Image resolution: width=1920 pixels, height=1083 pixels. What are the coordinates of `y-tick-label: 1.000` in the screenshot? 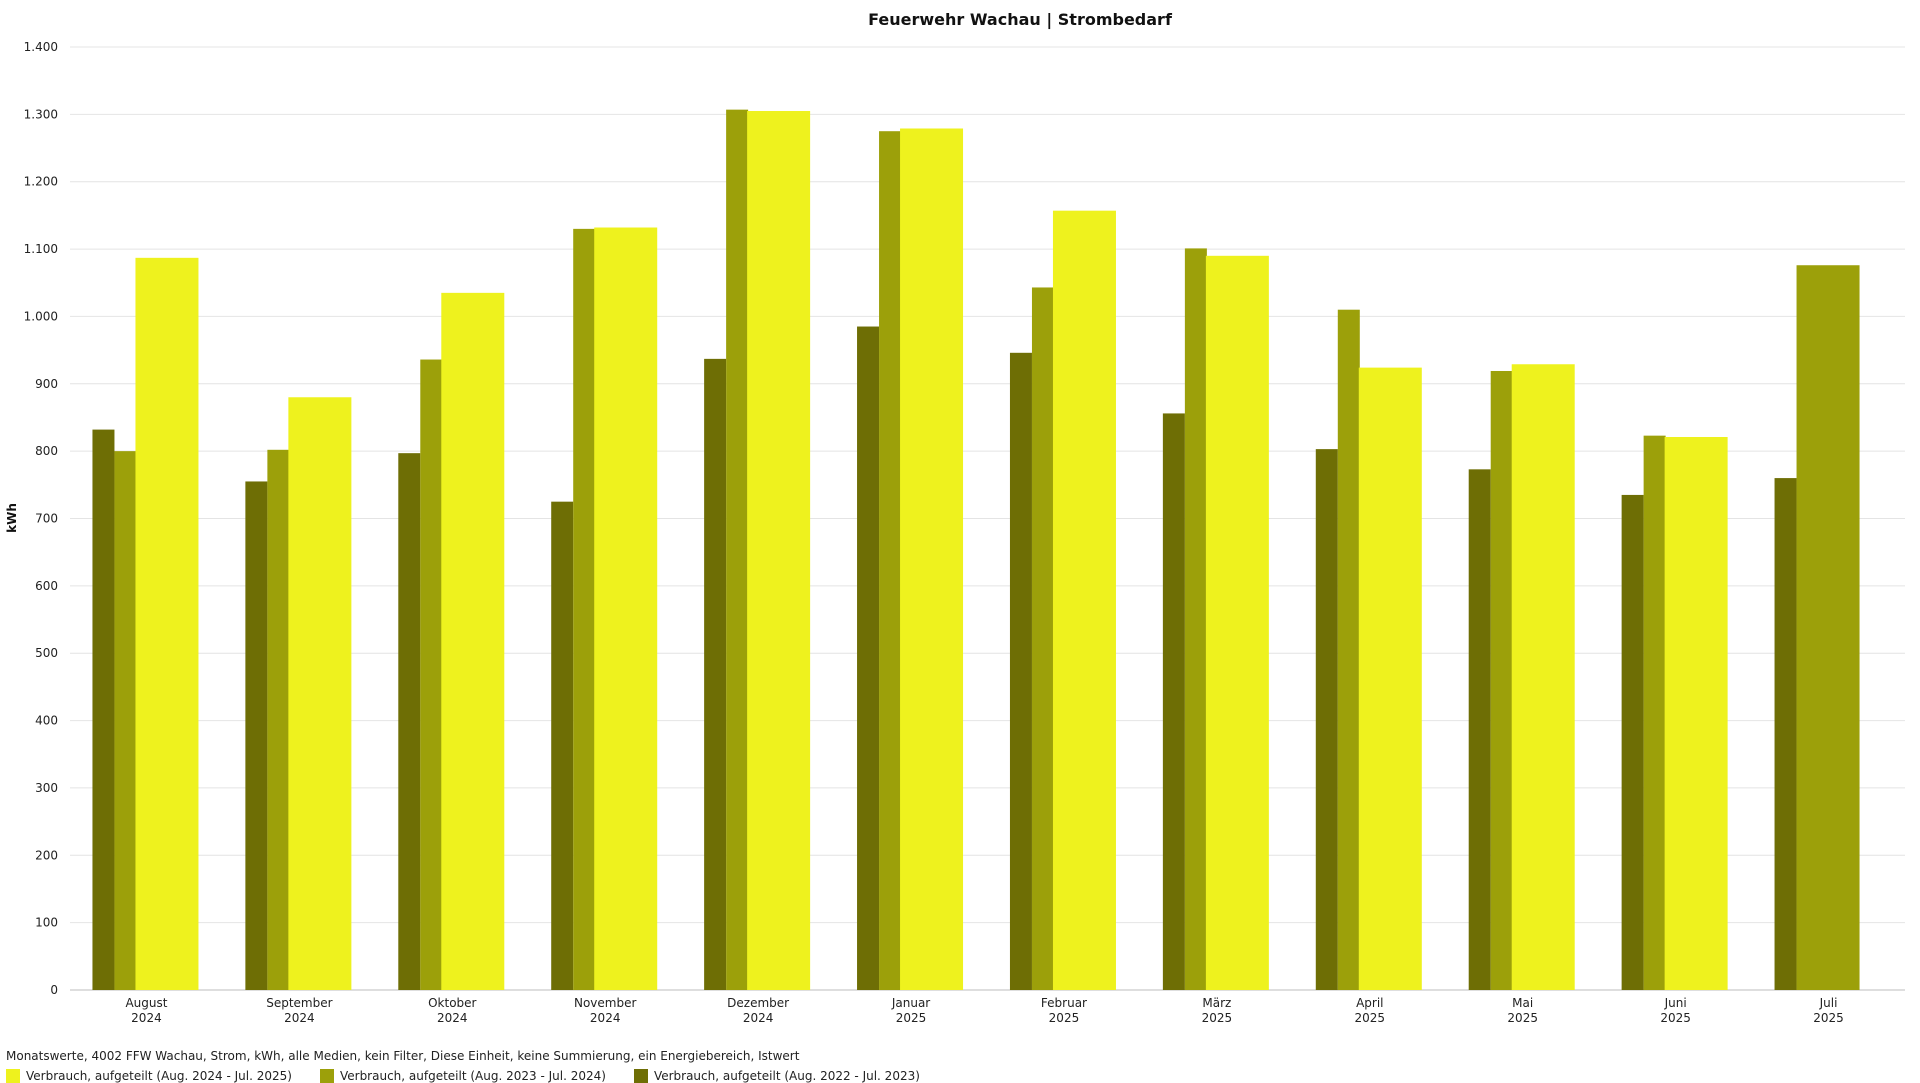 It's located at (41, 316).